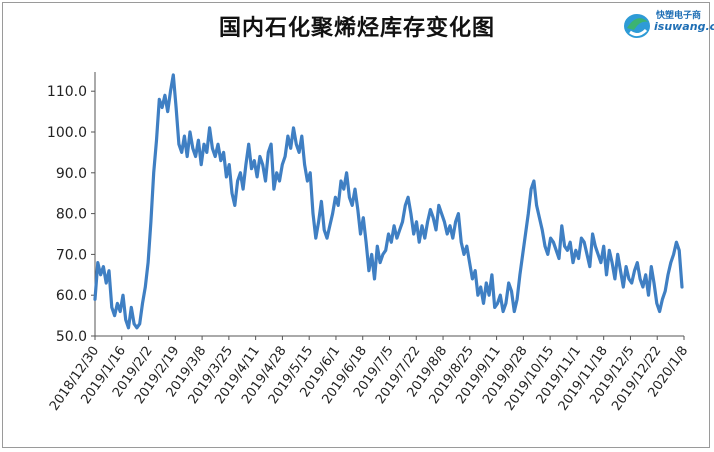 The image size is (714, 452). Describe the element at coordinates (67, 133) in the screenshot. I see `y-tick-label: 100.0` at that location.